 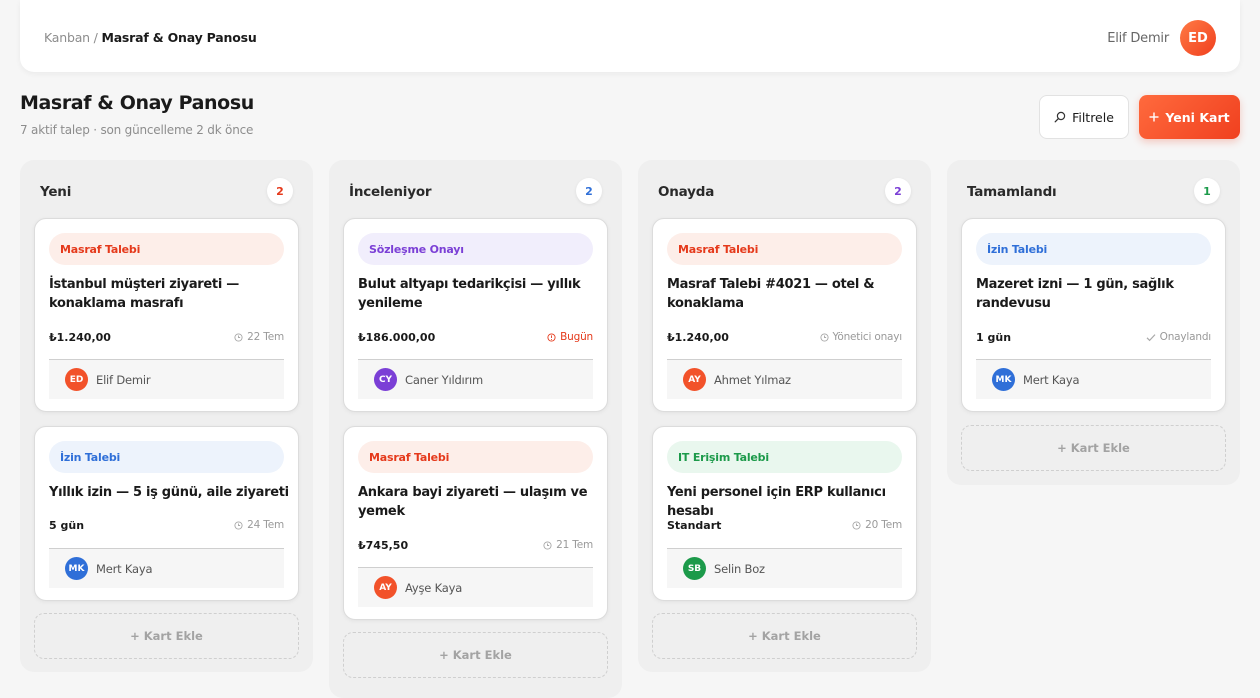 What do you see at coordinates (137, 103) in the screenshot?
I see `page-title: Masraf & Onay Panosu` at bounding box center [137, 103].